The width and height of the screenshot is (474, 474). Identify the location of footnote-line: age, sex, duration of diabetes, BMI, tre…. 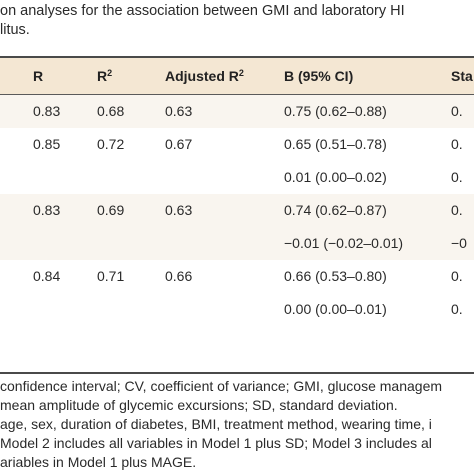
(216, 424).